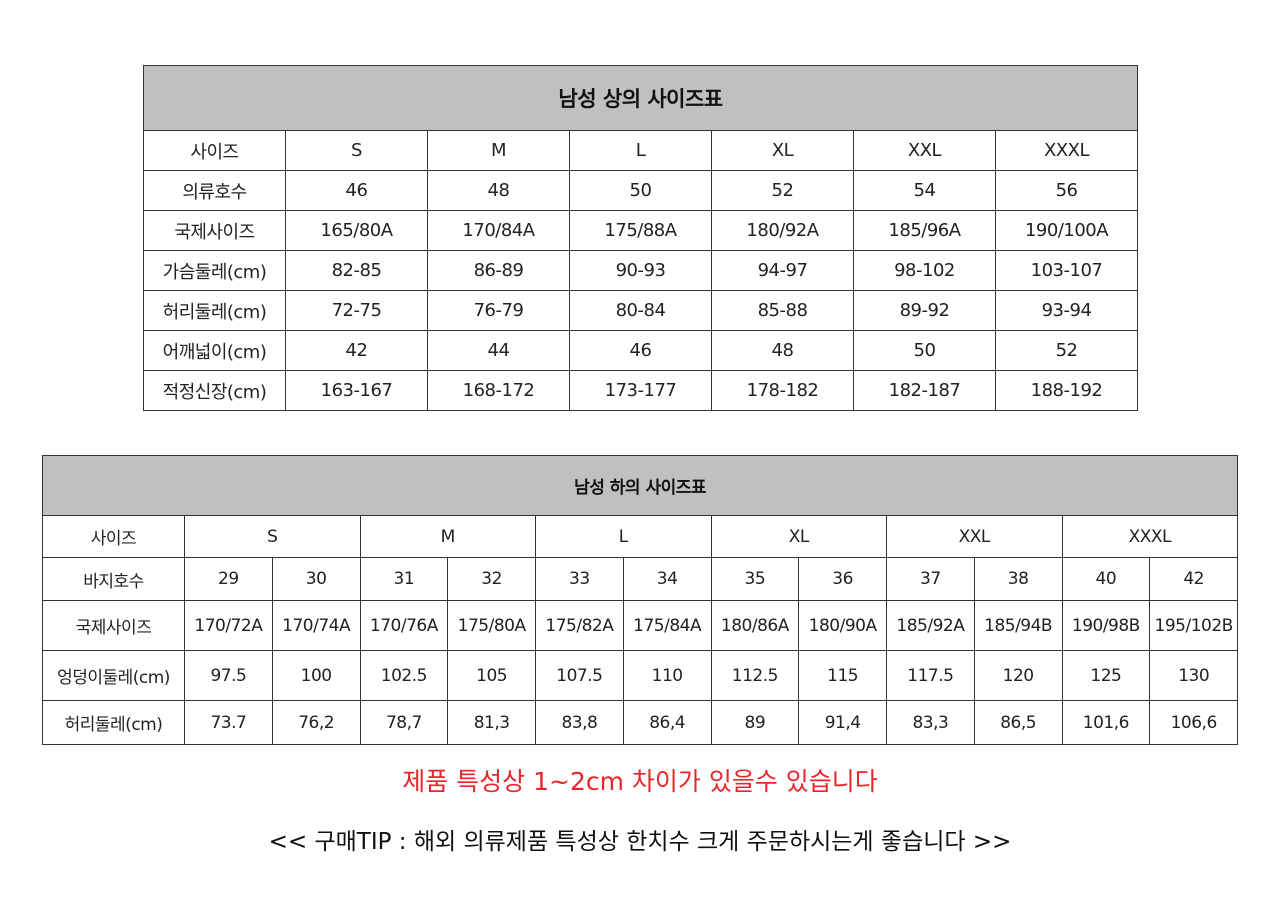 This screenshot has height=915, width=1280. Describe the element at coordinates (782, 390) in the screenshot. I see `table-cell: 178-182` at that location.